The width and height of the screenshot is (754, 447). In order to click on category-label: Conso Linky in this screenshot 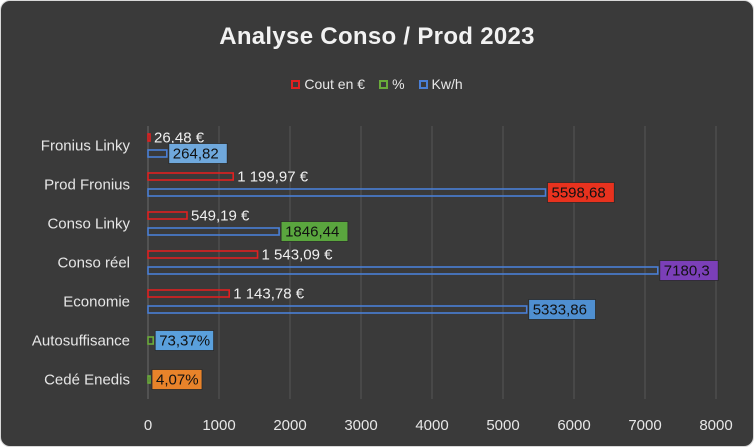, I will do `click(88, 224)`.